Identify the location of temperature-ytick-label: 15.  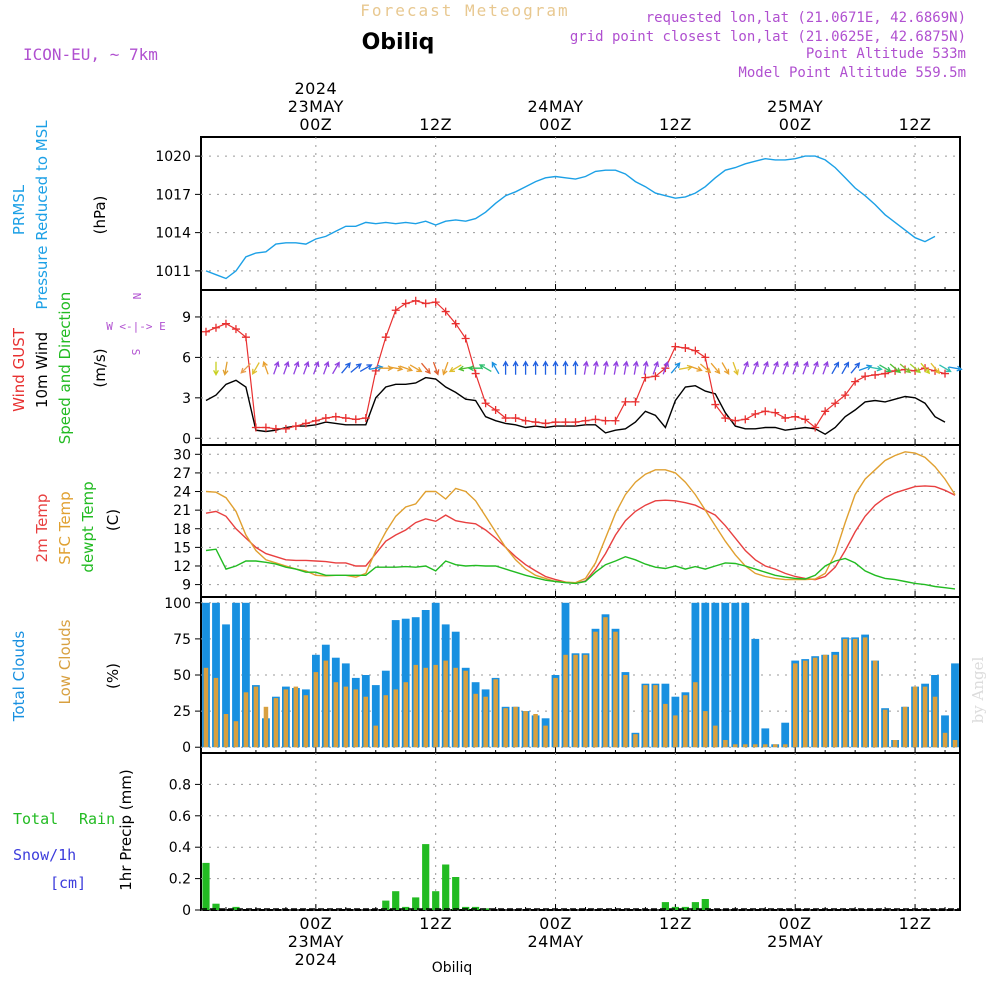
(182, 548).